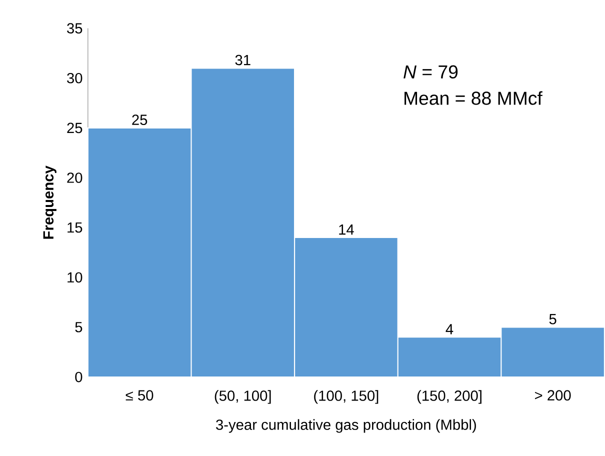 This screenshot has height=456, width=605. I want to click on data-label: 31, so click(242, 60).